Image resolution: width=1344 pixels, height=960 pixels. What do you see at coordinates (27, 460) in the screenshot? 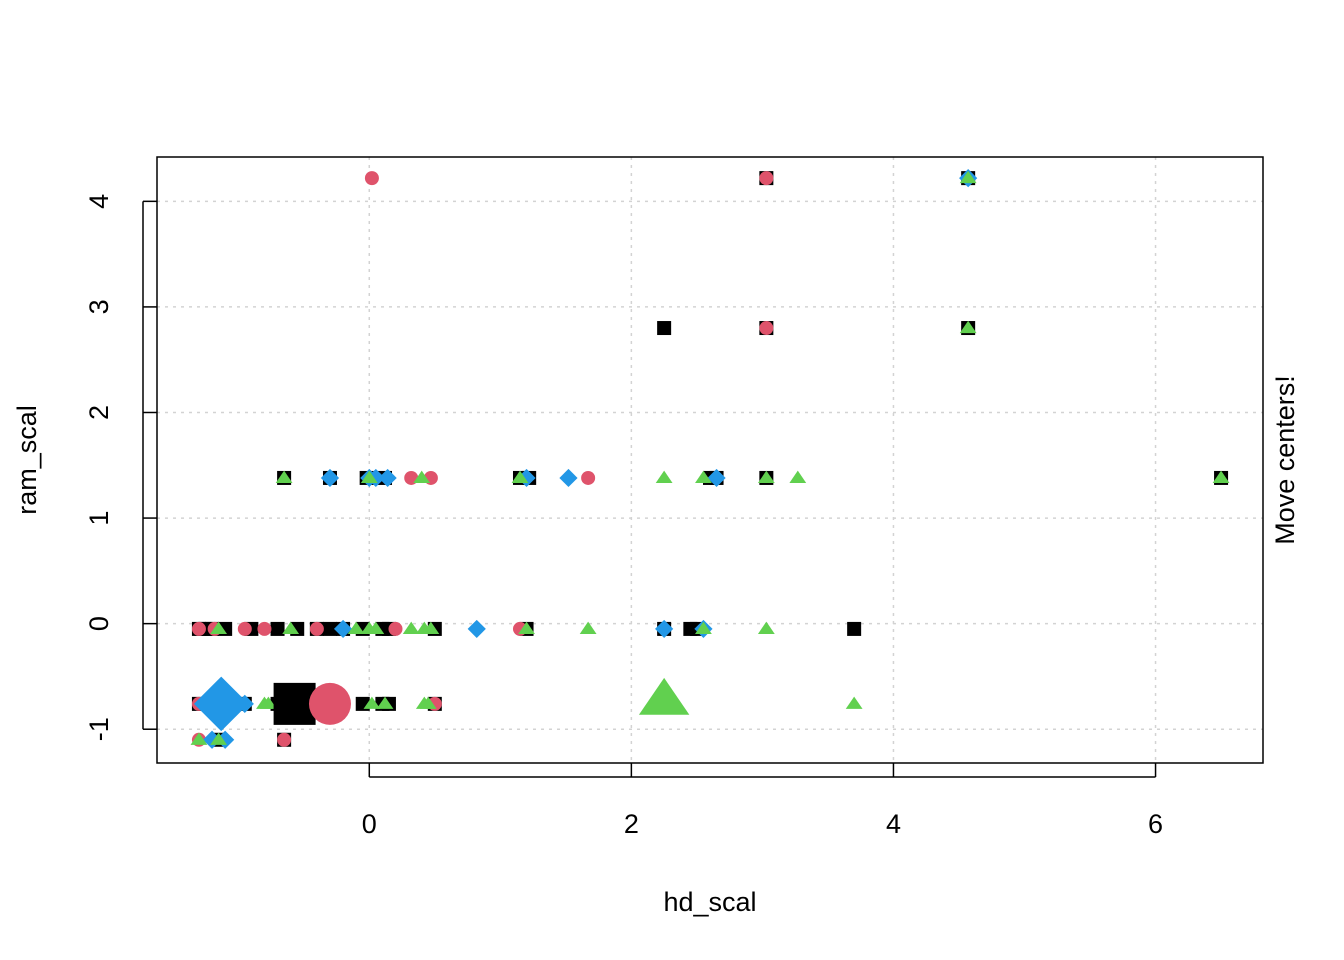
I see `y-axis-title: ram_scal` at bounding box center [27, 460].